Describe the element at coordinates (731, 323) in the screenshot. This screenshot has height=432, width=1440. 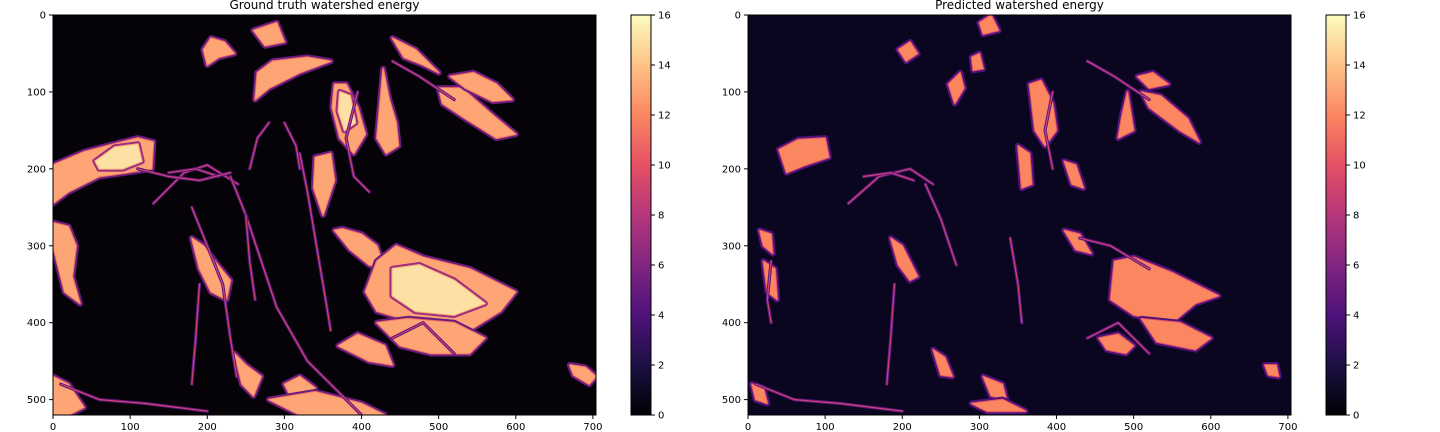
I see `y-tick-label: 400` at that location.